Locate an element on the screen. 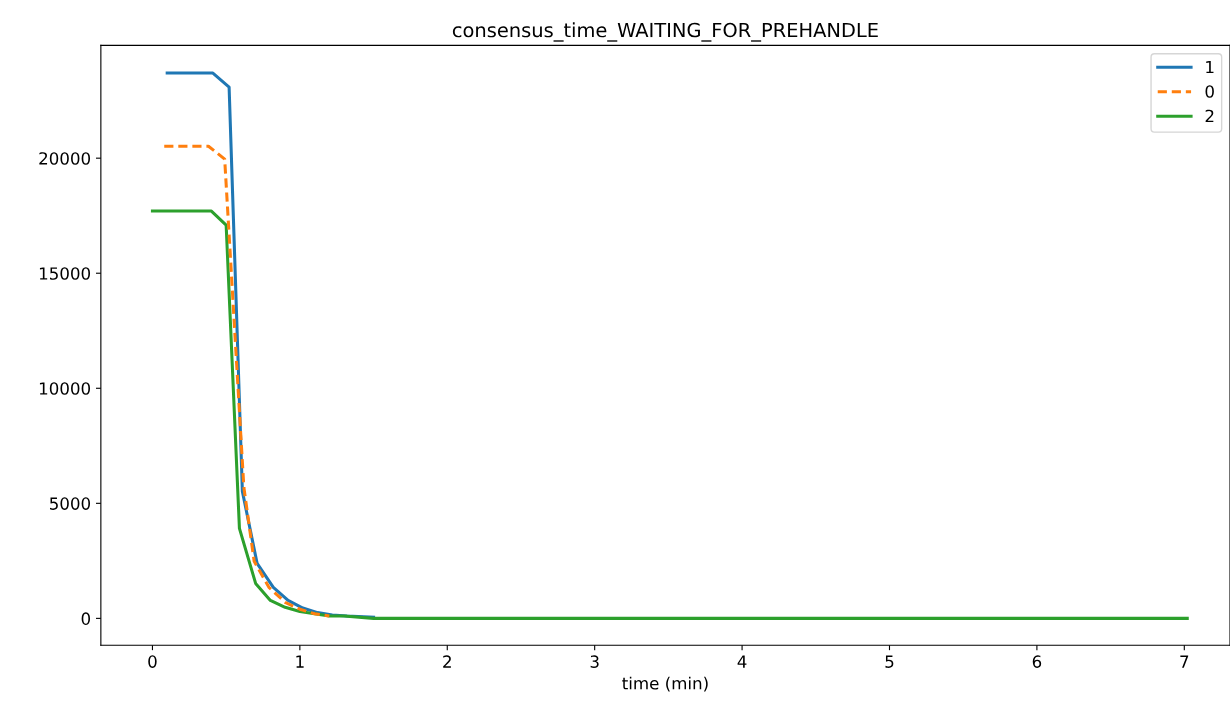  x-tick-label: 5 is located at coordinates (889, 661).